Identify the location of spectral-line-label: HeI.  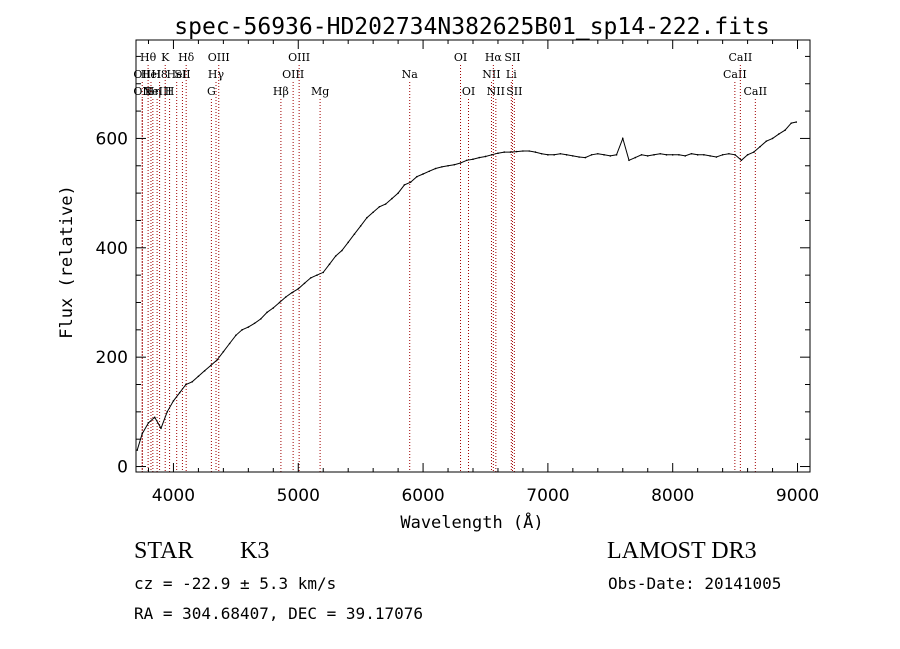
(176, 74).